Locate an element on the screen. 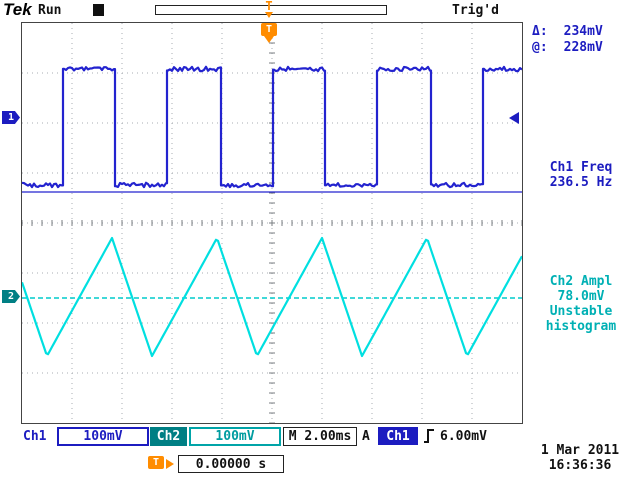 The width and height of the screenshot is (640, 480). cursor-at-value: 228mV is located at coordinates (583, 47).